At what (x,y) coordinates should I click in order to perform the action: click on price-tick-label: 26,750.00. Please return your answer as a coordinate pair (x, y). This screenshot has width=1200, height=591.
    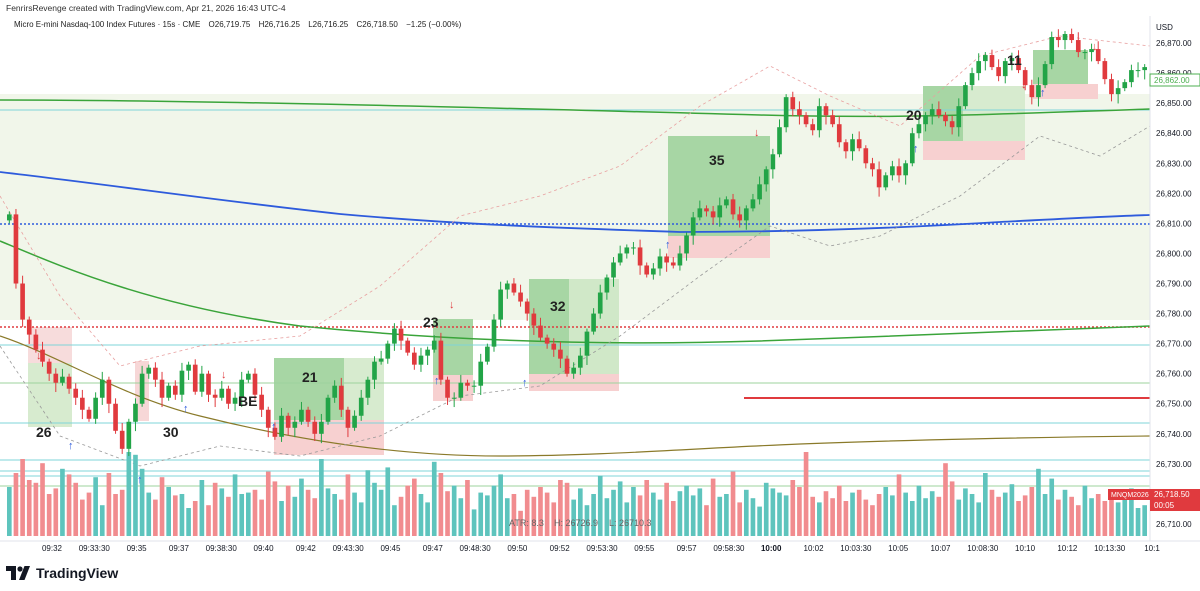
    Looking at the image, I should click on (1174, 404).